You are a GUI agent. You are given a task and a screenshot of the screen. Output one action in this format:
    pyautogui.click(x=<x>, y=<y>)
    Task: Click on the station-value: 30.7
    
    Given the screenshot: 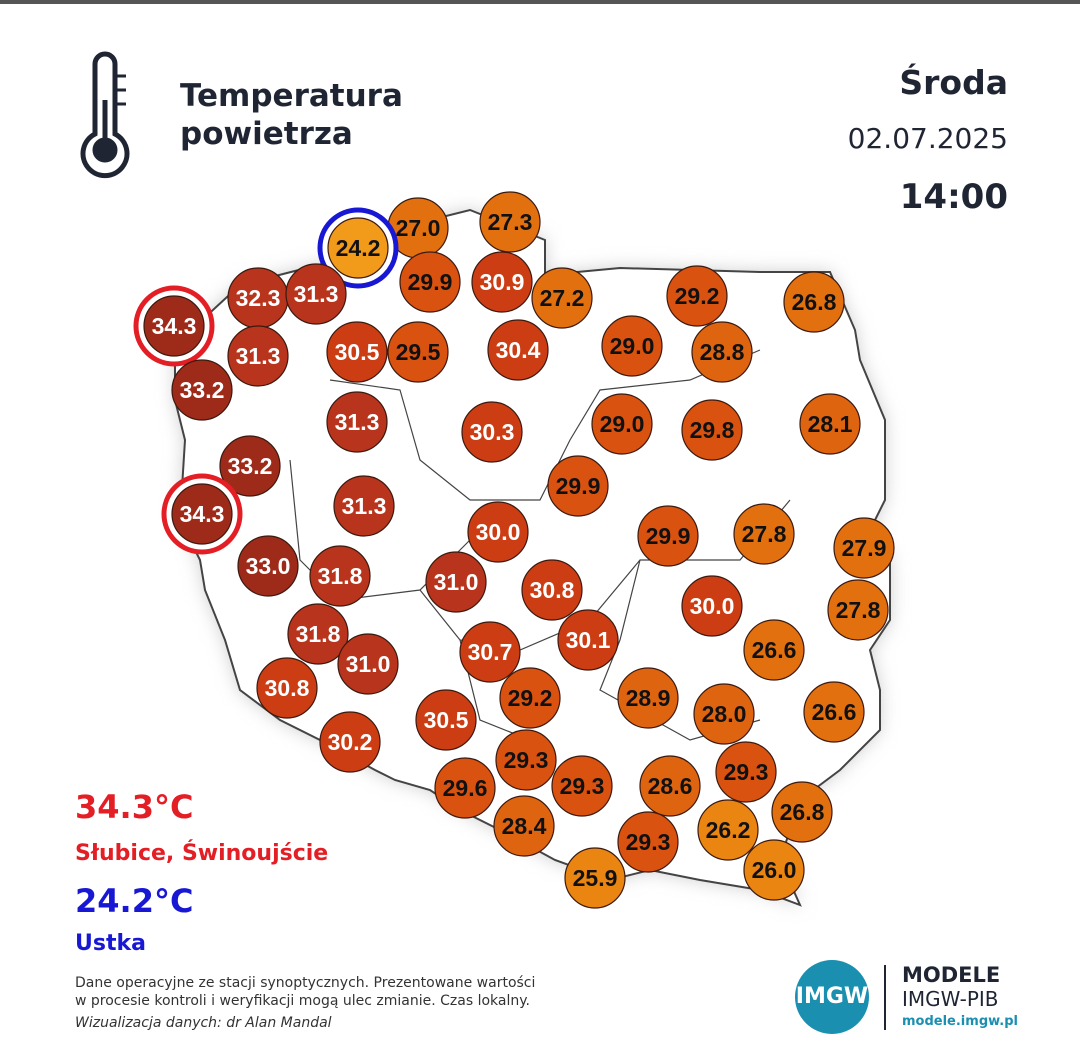 What is the action you would take?
    pyautogui.click(x=490, y=652)
    